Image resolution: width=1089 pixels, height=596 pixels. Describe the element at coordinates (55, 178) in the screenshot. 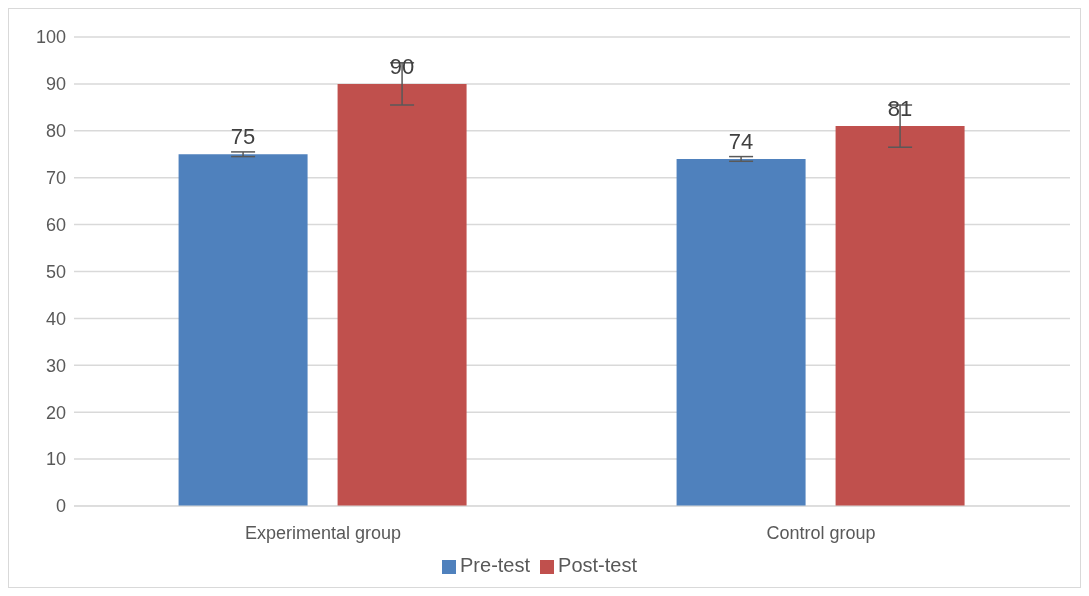

I see `y-tick-label: 70` at that location.